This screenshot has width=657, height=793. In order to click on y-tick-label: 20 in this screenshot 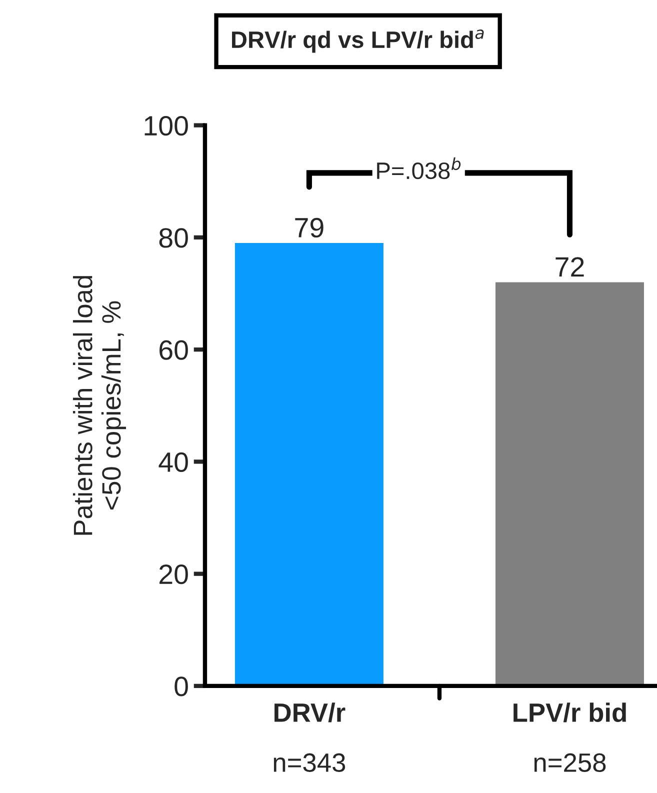, I will do `click(174, 574)`.